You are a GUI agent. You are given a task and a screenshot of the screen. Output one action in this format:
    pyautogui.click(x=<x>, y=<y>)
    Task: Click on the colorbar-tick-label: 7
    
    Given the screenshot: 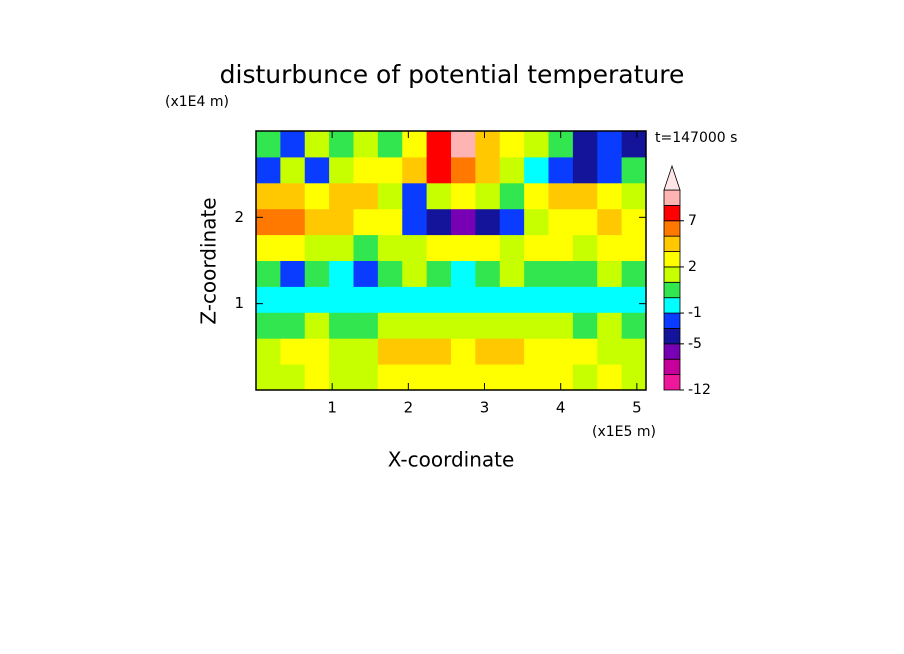 What is the action you would take?
    pyautogui.click(x=692, y=221)
    